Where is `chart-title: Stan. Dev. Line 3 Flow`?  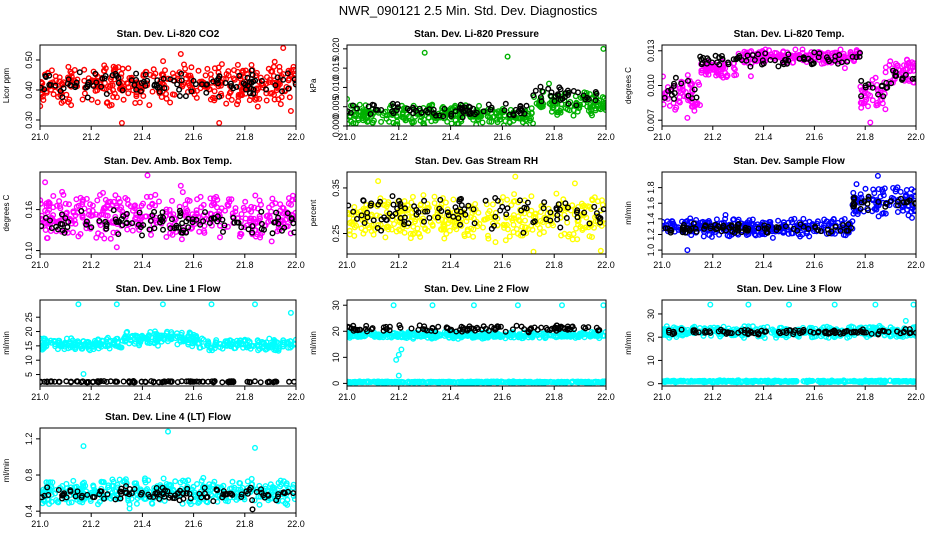 chart-title: Stan. Dev. Line 3 Flow is located at coordinates (789, 289).